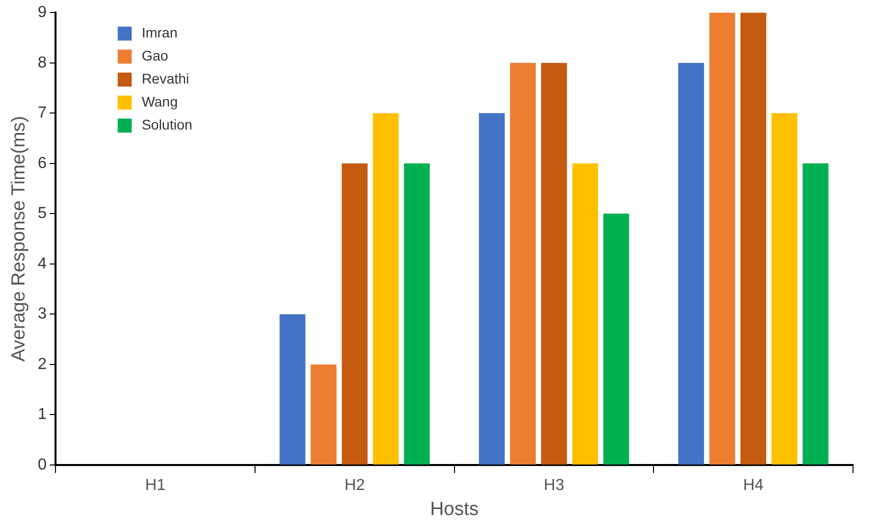  Describe the element at coordinates (42, 415) in the screenshot. I see `y-tick-label: 1` at that location.